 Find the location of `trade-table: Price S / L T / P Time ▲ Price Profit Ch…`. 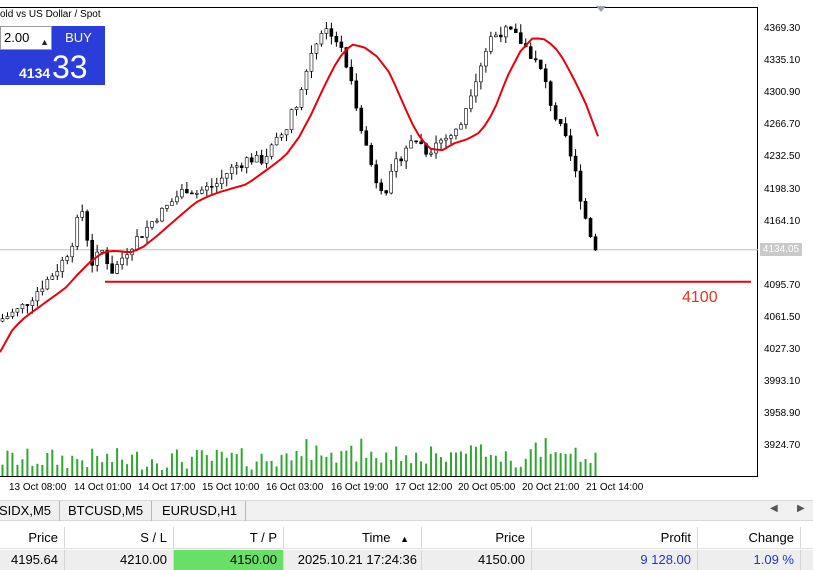

trade-table: Price S / L T / P Time ▲ Price Profit Ch… is located at coordinates (406, 545).